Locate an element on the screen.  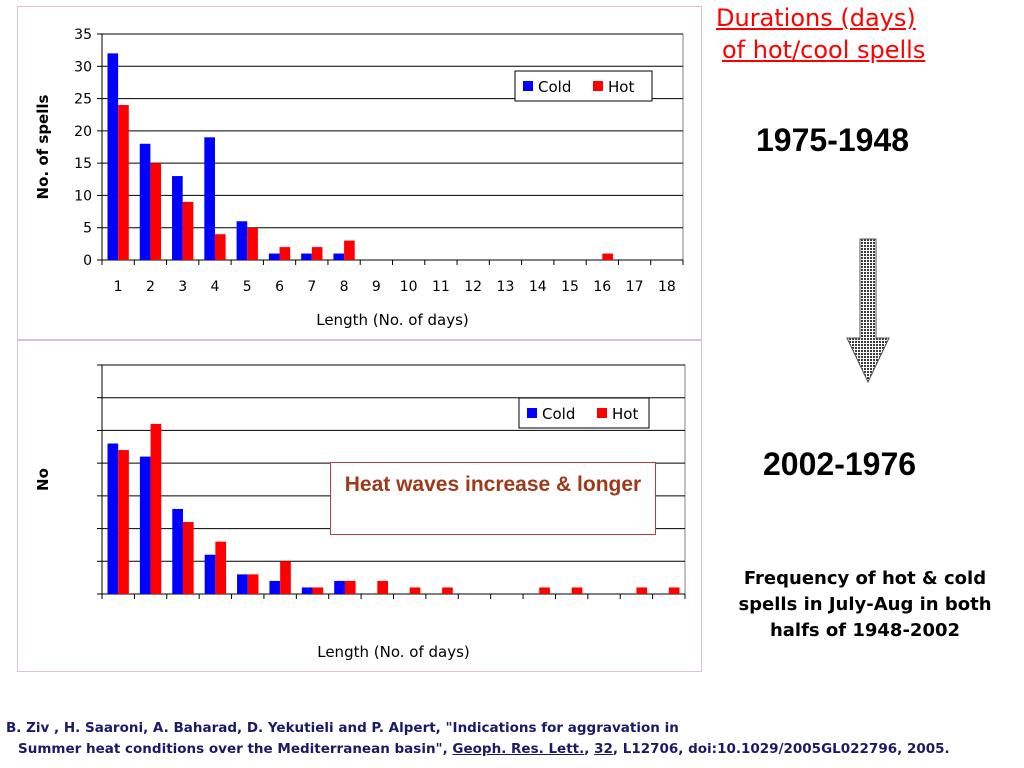
top-x-tick-label: 17 is located at coordinates (635, 287).